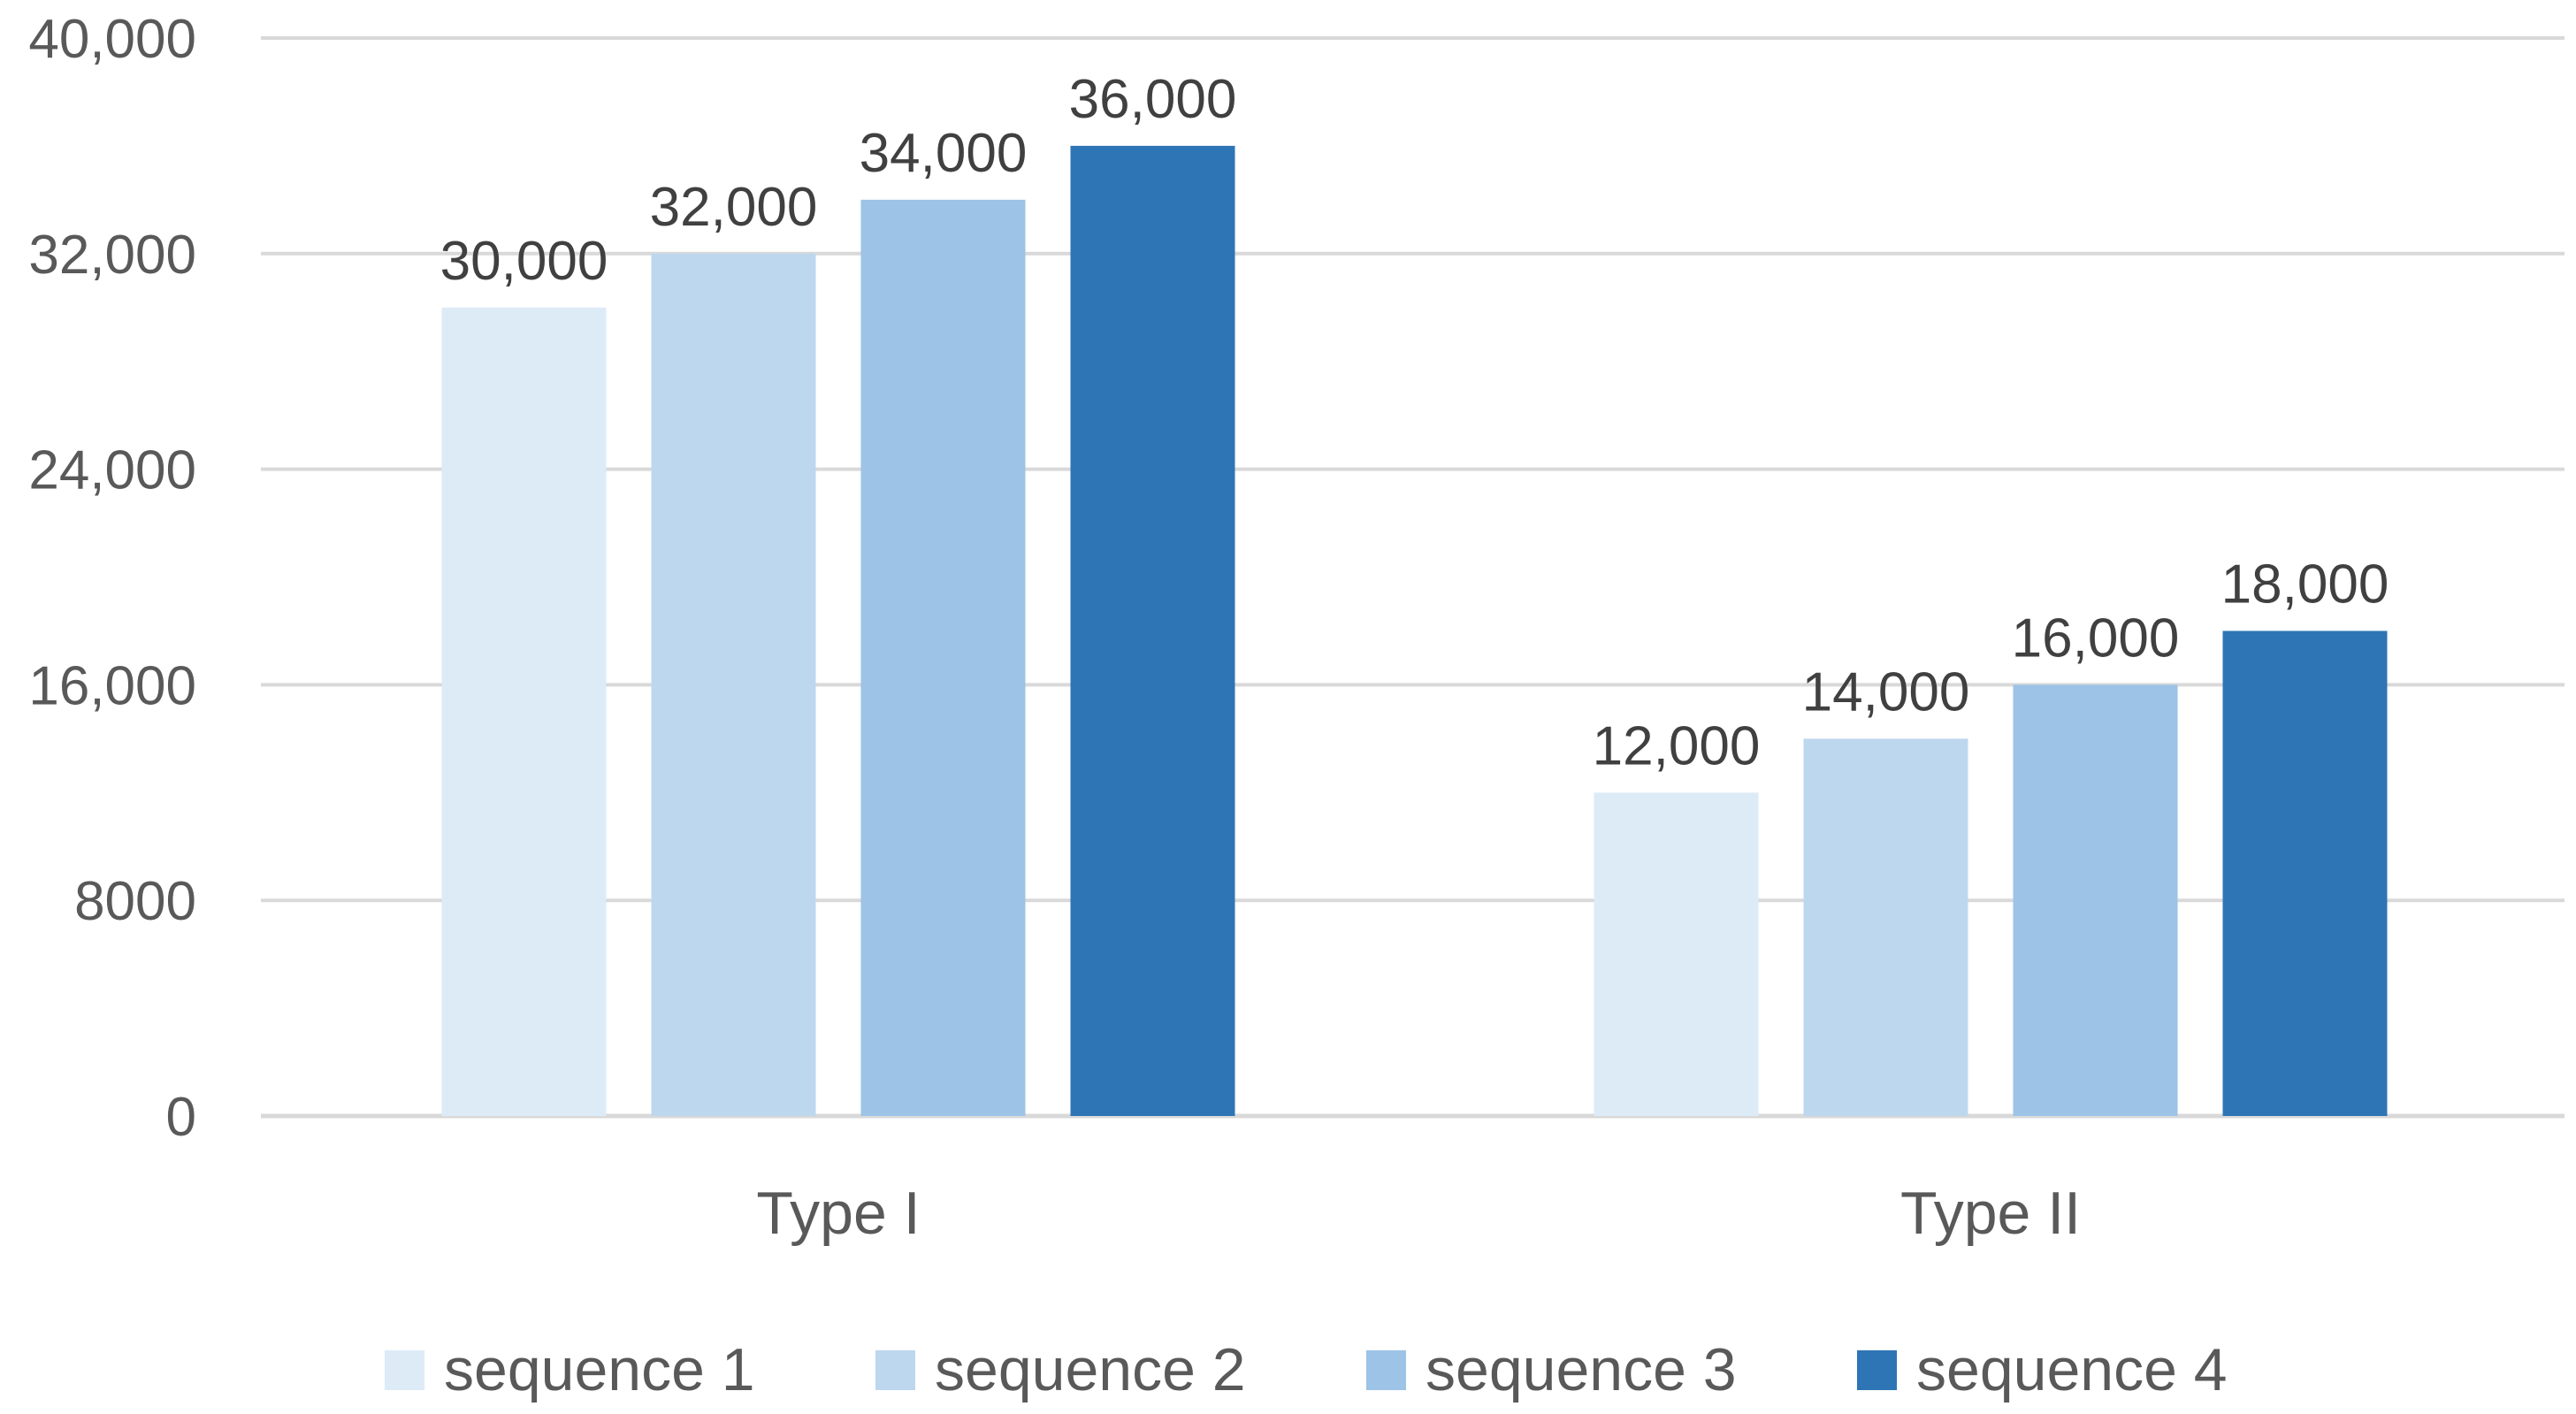 The width and height of the screenshot is (2576, 1414). I want to click on data-label: 32,000, so click(734, 207).